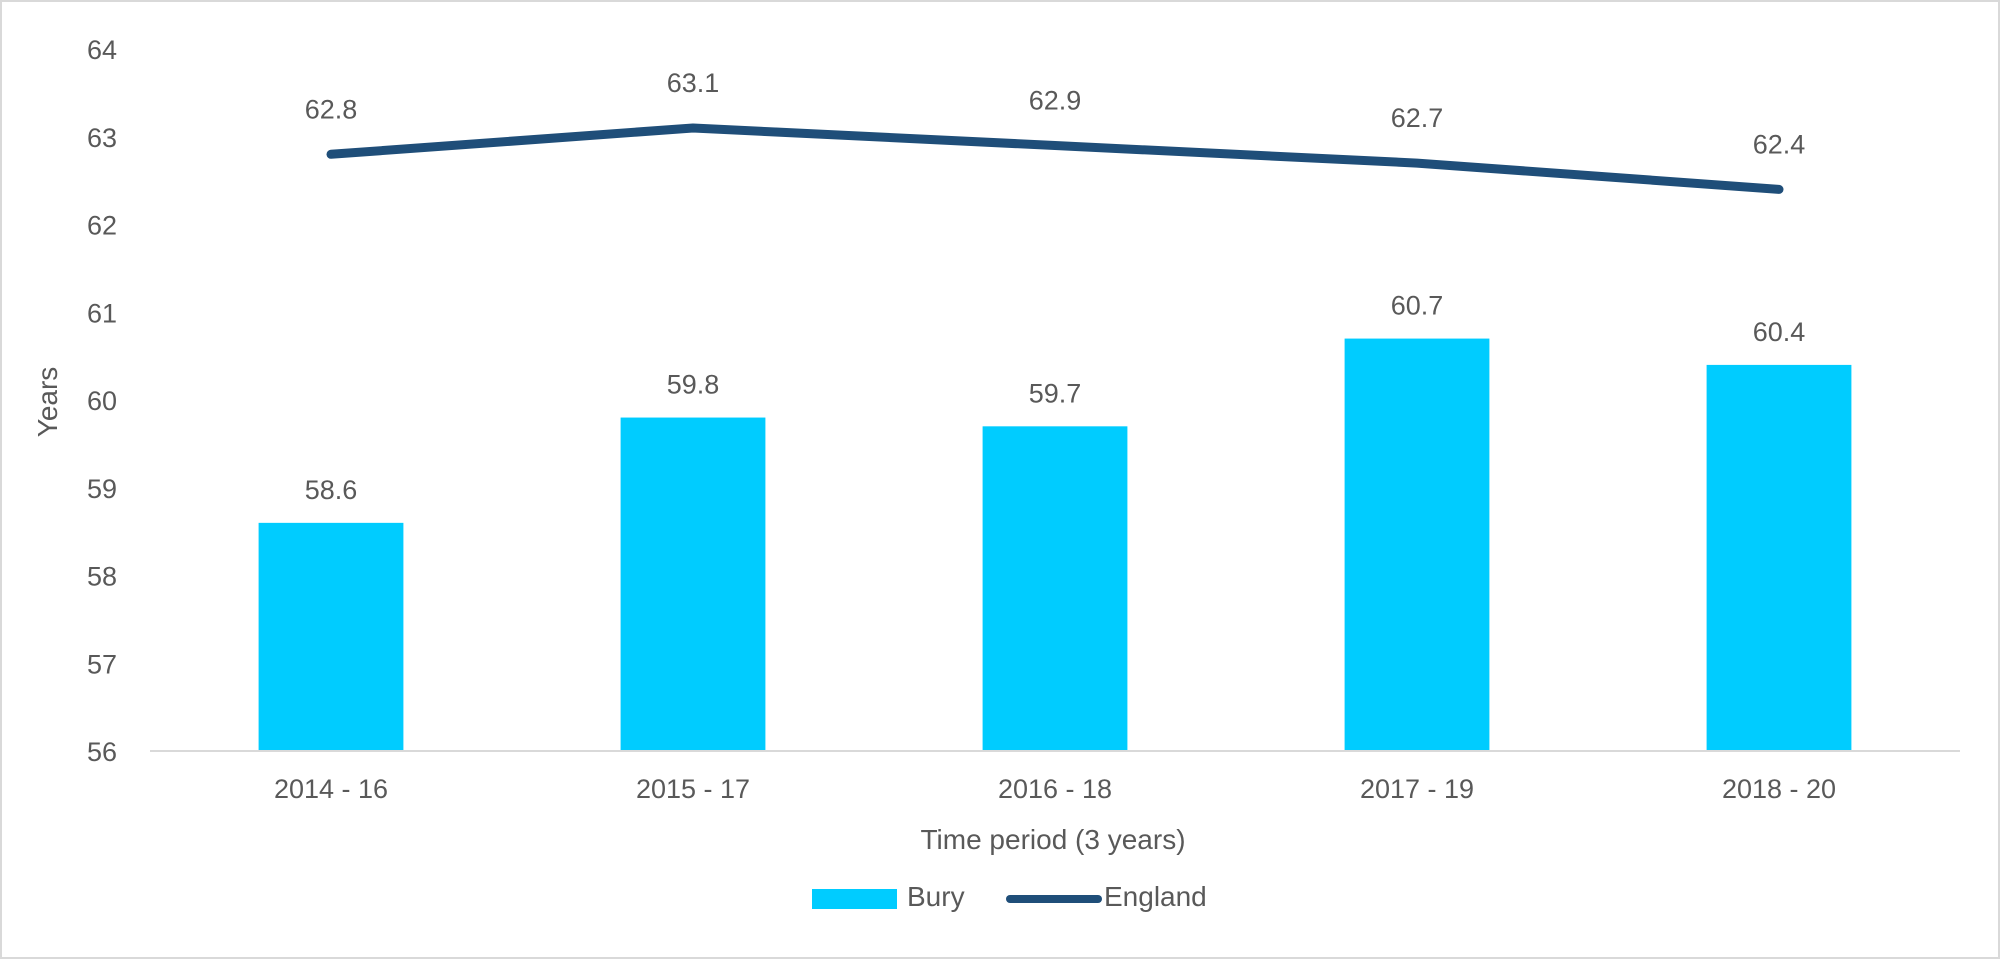  What do you see at coordinates (854, 899) in the screenshot?
I see `legend-bury-swatch` at bounding box center [854, 899].